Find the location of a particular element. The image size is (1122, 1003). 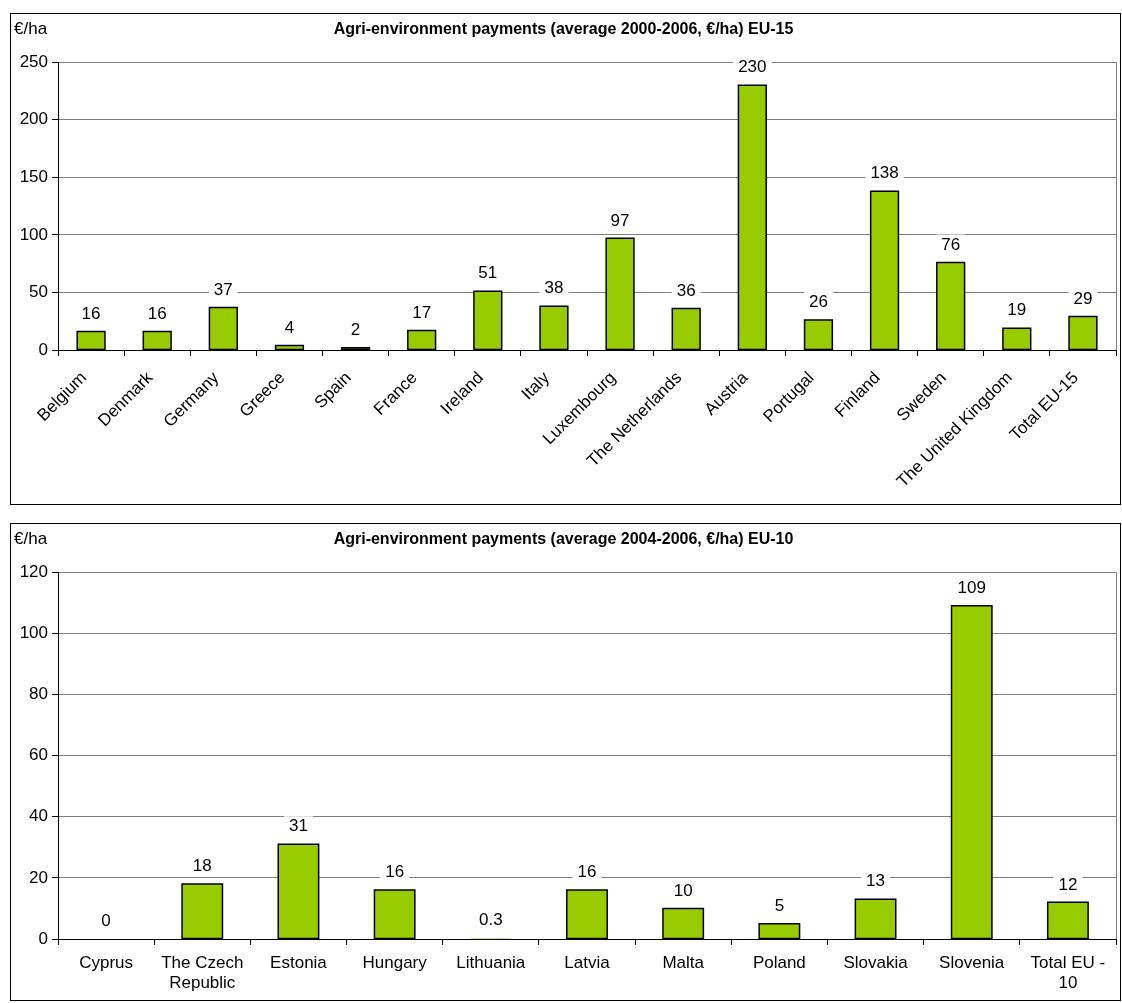

data-label: 19 is located at coordinates (1017, 310).